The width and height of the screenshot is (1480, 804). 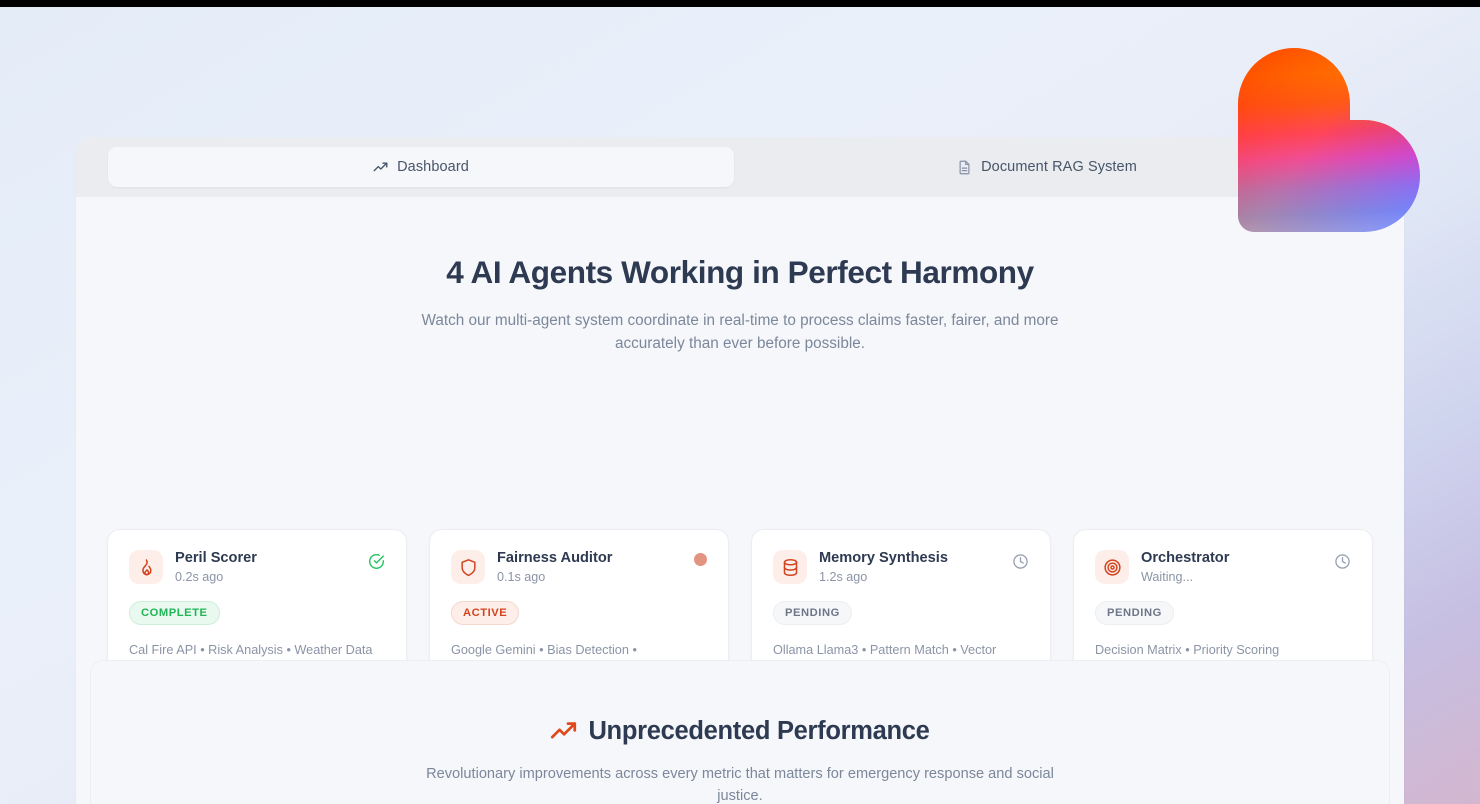 What do you see at coordinates (555, 558) in the screenshot?
I see `agent-name: Fairness Auditor` at bounding box center [555, 558].